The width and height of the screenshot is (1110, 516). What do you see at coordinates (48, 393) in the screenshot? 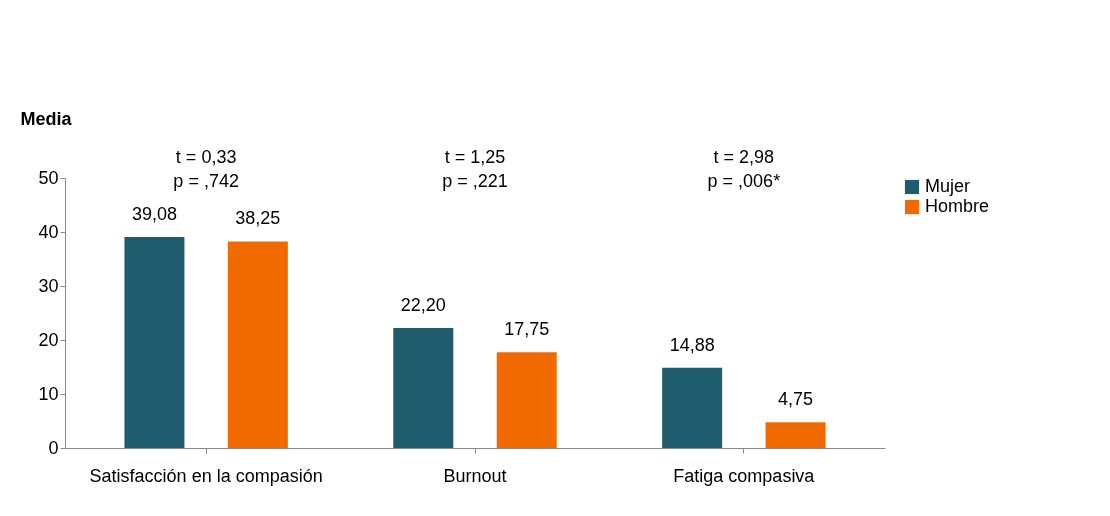
I see `y-tick-label: 10` at bounding box center [48, 393].